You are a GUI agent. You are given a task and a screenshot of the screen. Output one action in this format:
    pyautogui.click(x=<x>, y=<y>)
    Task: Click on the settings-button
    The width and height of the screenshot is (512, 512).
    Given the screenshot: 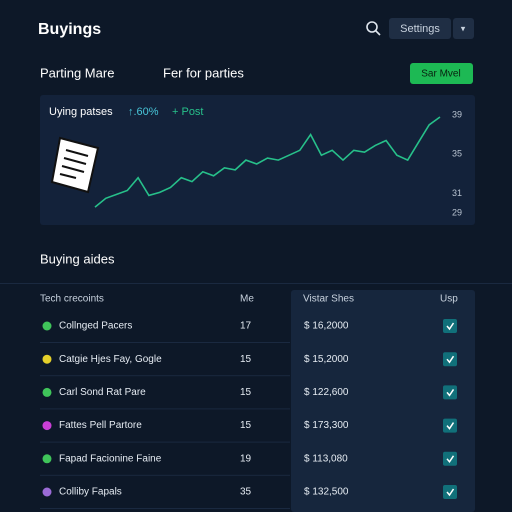 What is the action you would take?
    pyautogui.click(x=420, y=28)
    